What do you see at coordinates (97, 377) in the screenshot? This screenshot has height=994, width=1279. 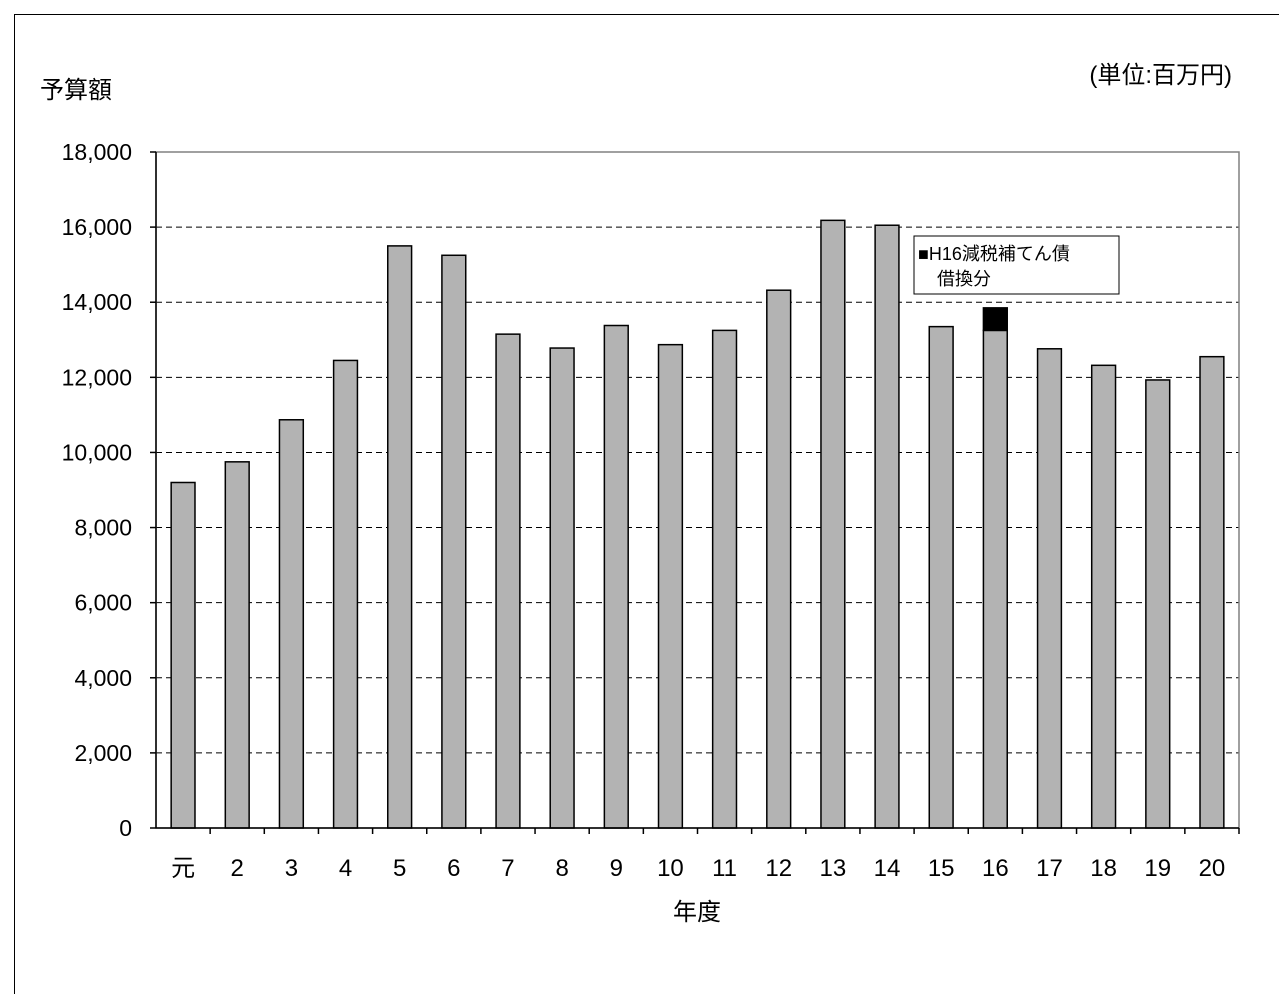 I see `y-tick-label: 12,000` at bounding box center [97, 377].